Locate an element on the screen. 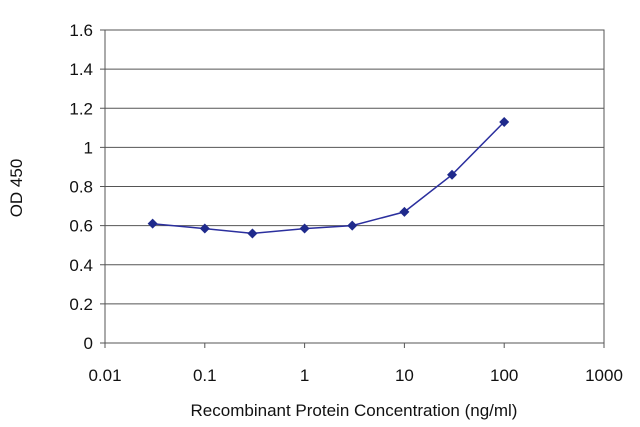 Image resolution: width=640 pixels, height=427 pixels. x-tick-label: 0.01 is located at coordinates (104, 375).